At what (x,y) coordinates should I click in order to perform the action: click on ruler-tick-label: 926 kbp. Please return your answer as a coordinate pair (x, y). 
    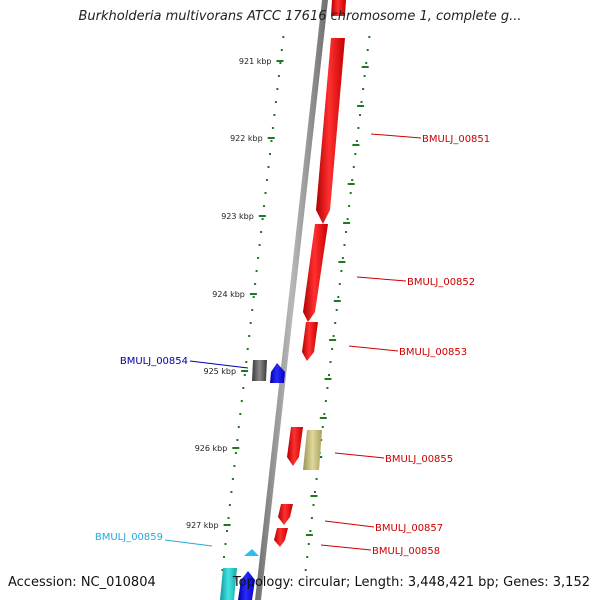
    Looking at the image, I should click on (211, 448).